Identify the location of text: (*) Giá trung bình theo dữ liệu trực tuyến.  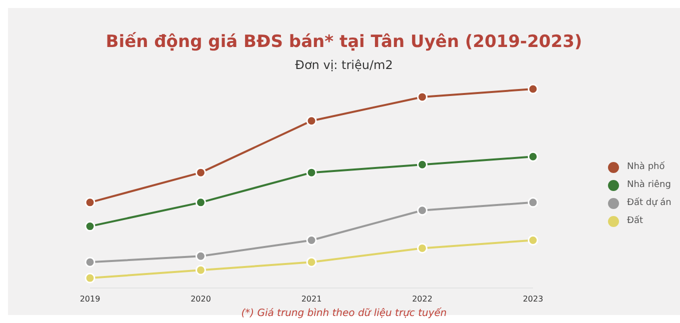
(344, 313).